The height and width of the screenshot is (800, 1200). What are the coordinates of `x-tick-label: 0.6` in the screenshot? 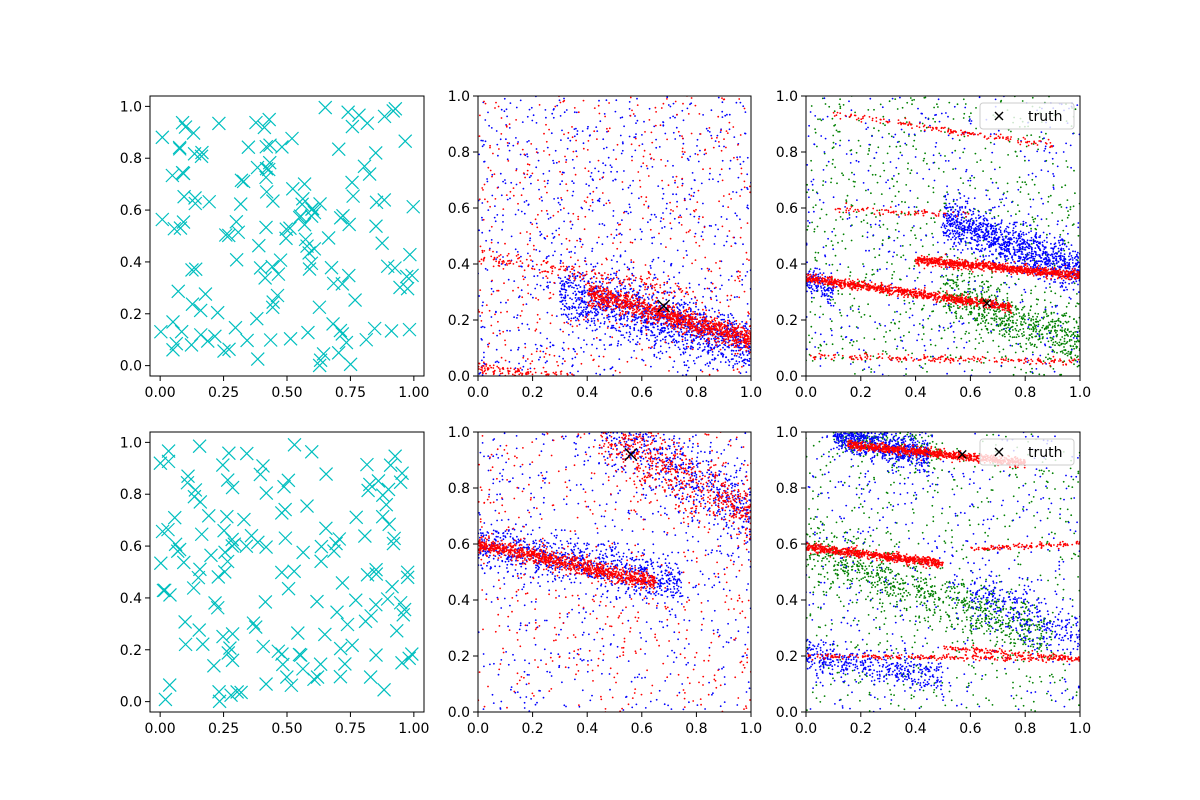 It's located at (642, 393).